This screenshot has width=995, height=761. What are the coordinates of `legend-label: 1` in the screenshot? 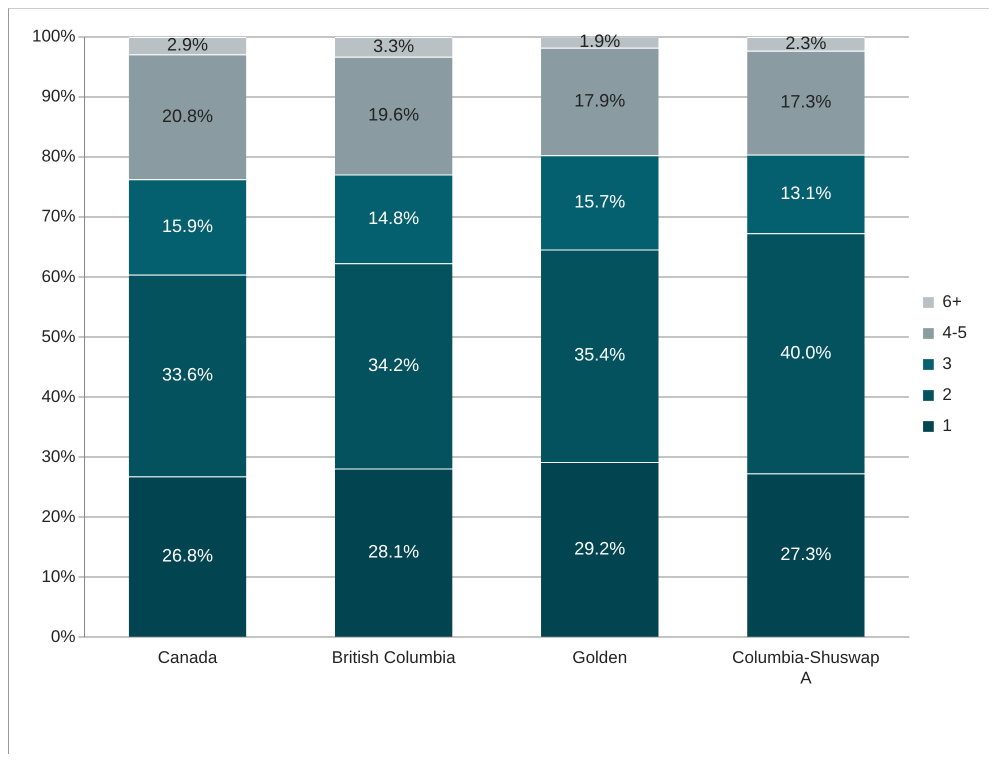 It's located at (947, 426).